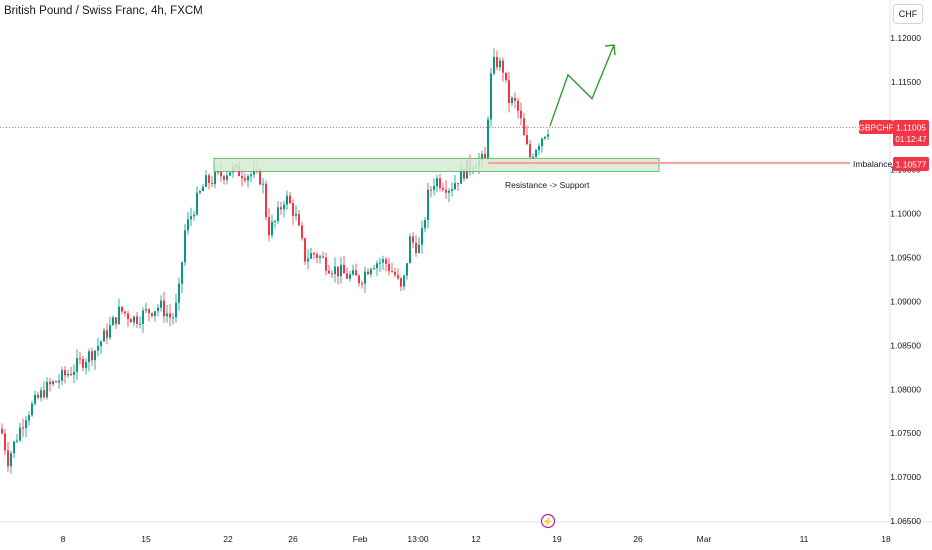 The width and height of the screenshot is (932, 550). Describe the element at coordinates (905, 214) in the screenshot. I see `price-tick: 1.10000` at that location.